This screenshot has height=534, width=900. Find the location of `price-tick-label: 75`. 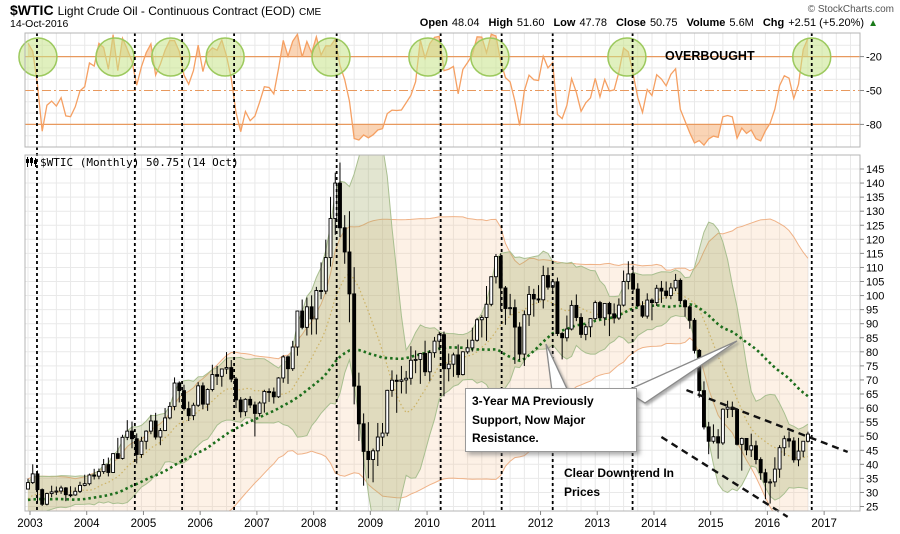

price-tick-label: 75 is located at coordinates (872, 367).